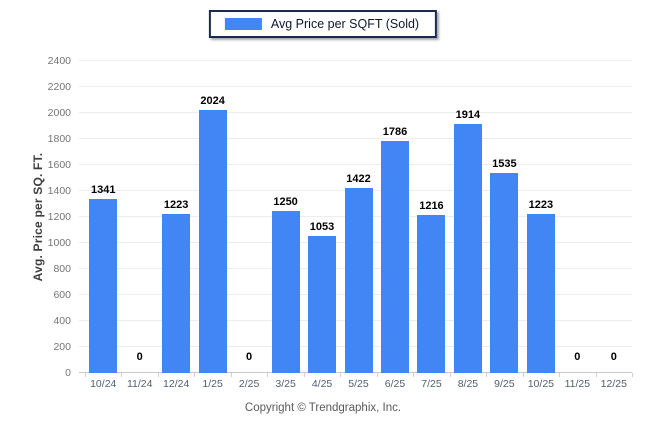 This screenshot has width=646, height=434. I want to click on x-axis-tick-label: 8/25, so click(468, 384).